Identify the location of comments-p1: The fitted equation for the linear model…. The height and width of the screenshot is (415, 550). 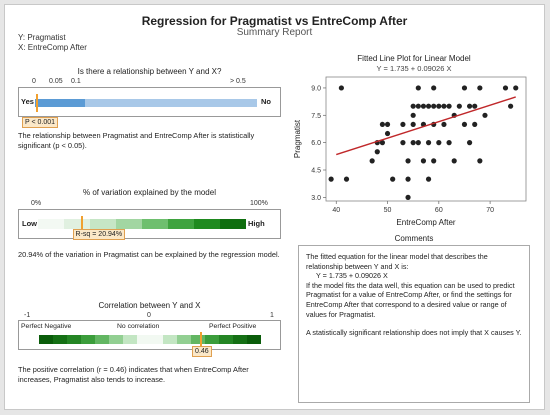
(414, 285).